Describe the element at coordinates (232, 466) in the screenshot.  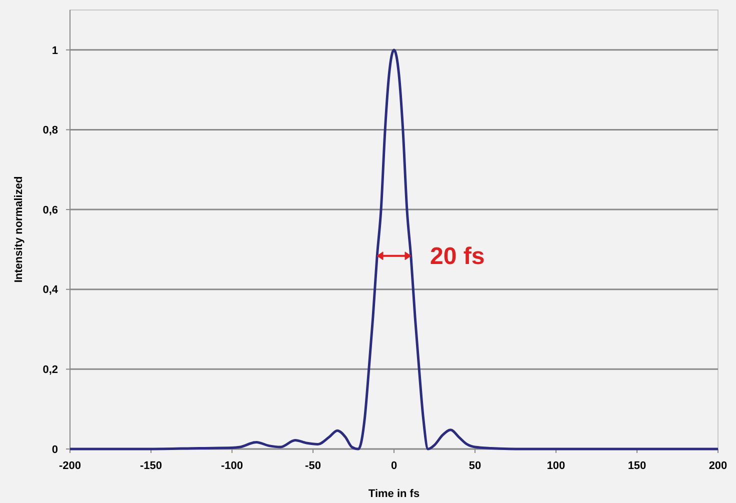
I see `x-tick-label: -100` at that location.